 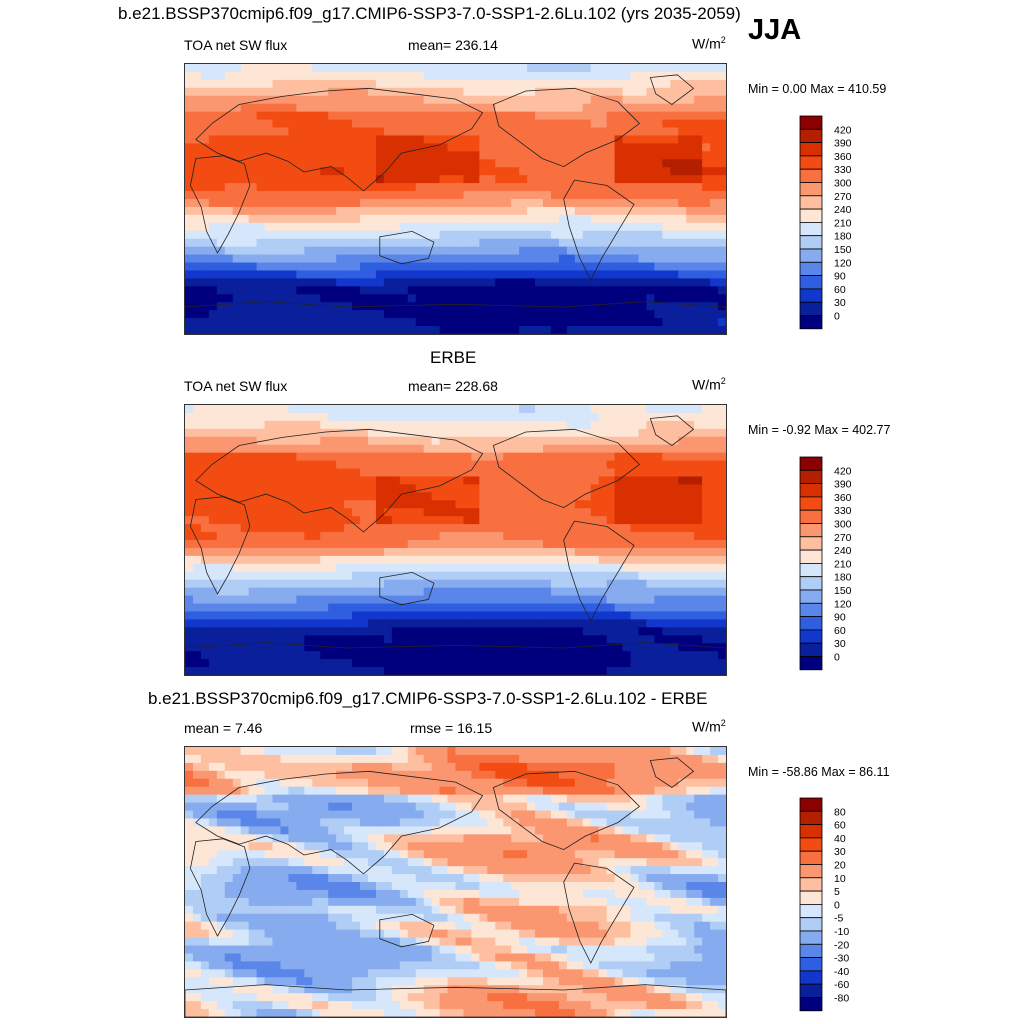 I want to click on panel-1-left-label: TOA net SW flux, so click(x=236, y=45).